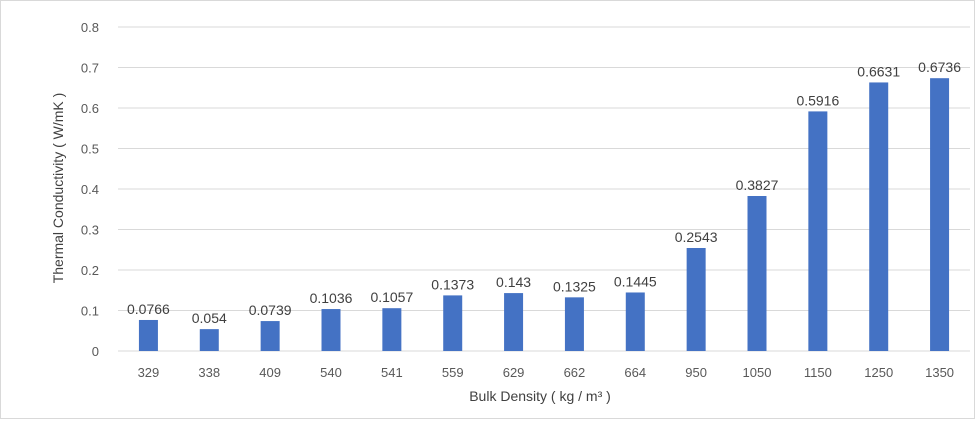  What do you see at coordinates (90, 108) in the screenshot?
I see `y-tick-label: 0.6` at bounding box center [90, 108].